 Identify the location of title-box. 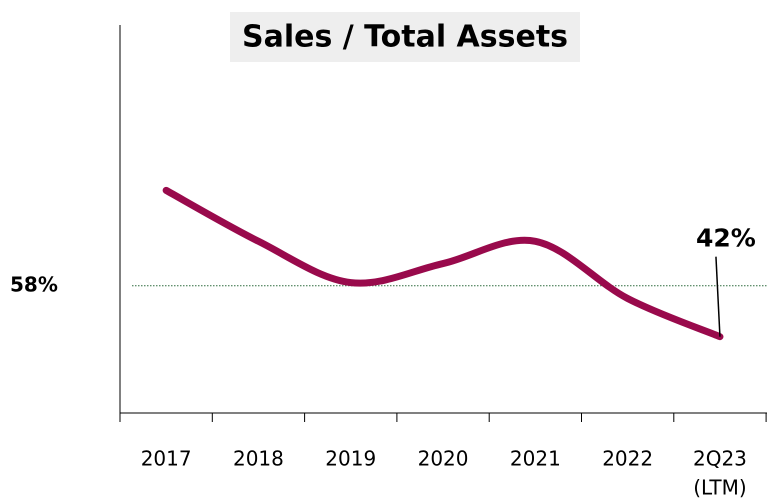
(405, 37).